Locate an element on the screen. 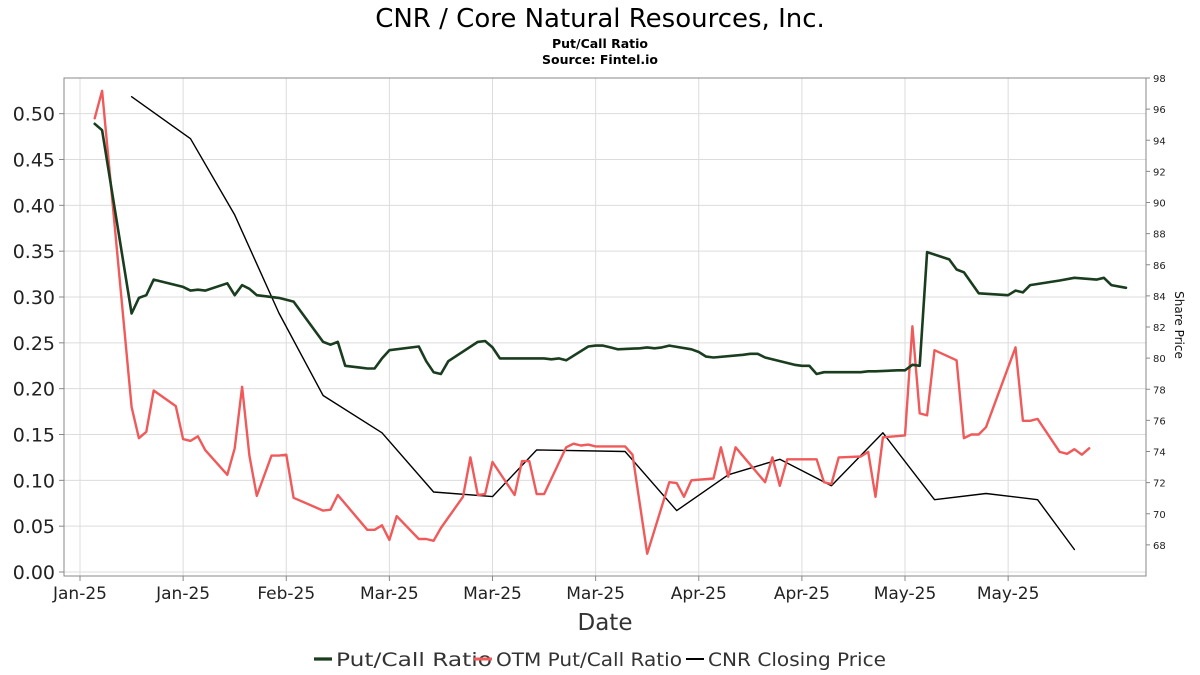  left-tick-label: 0.00 is located at coordinates (34, 573).